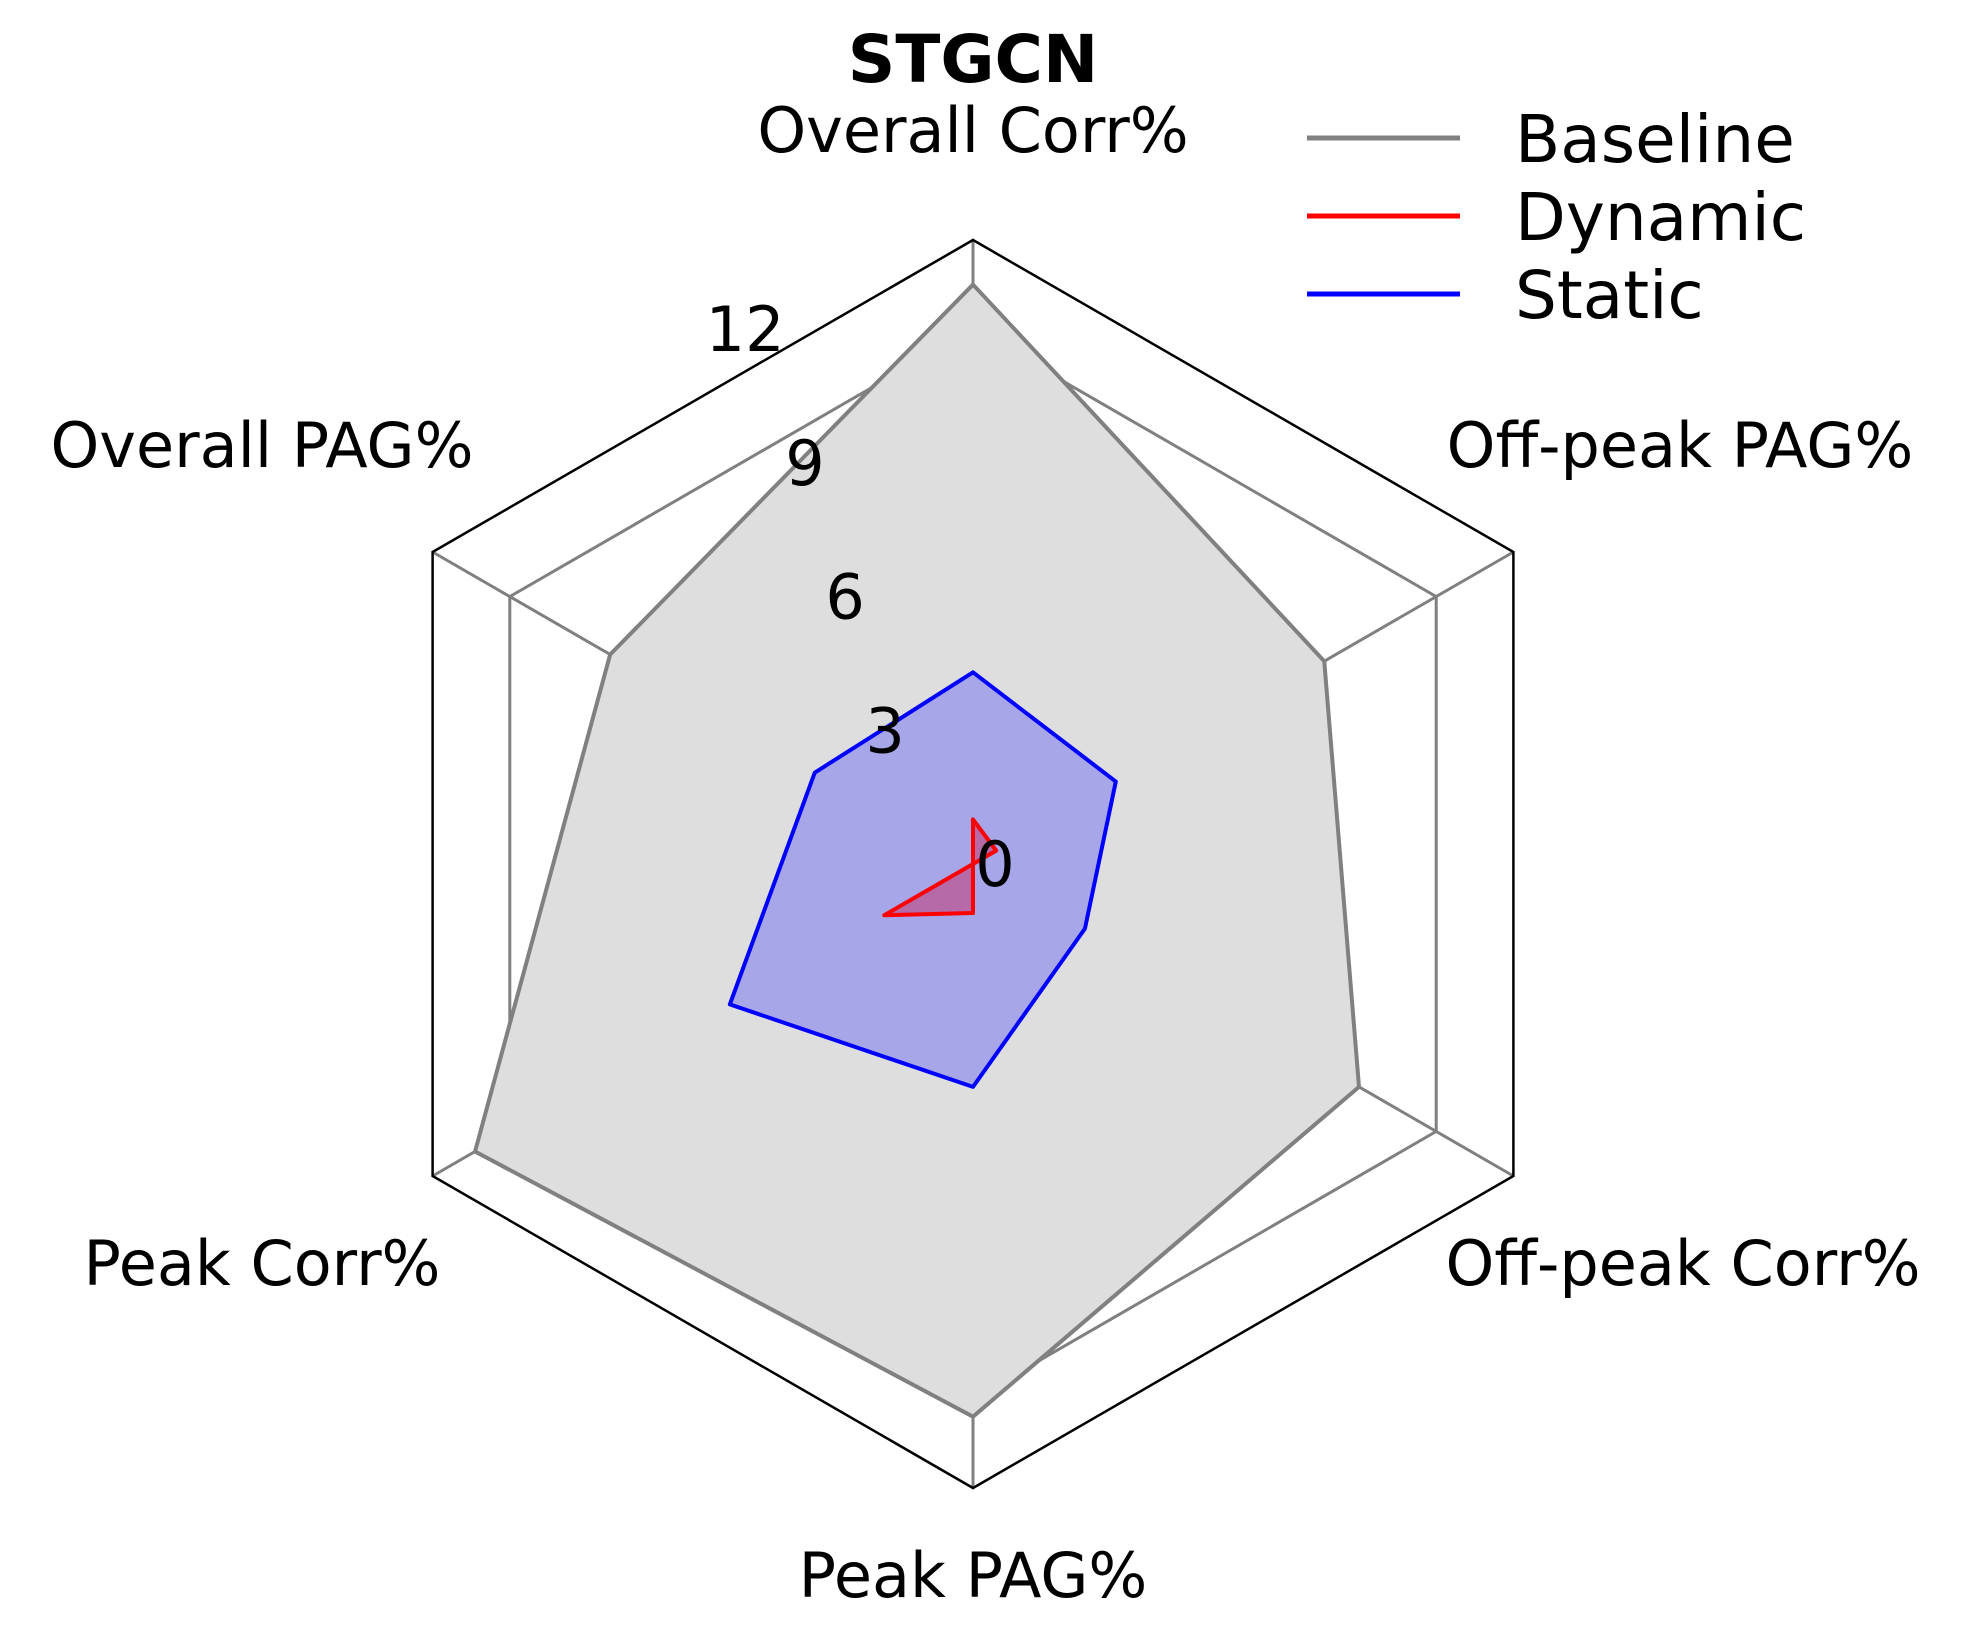 Image resolution: width=1970 pixels, height=1644 pixels. Describe the element at coordinates (884, 730) in the screenshot. I see `tick-label-3: 3` at that location.